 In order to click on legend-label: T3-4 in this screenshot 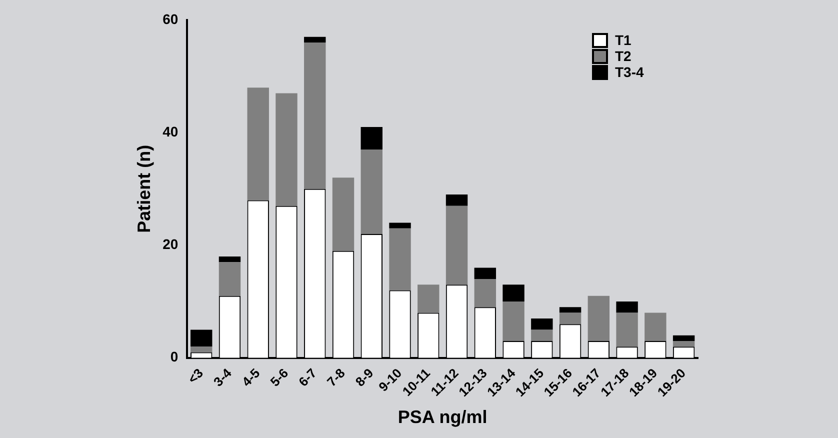, I will do `click(629, 72)`.